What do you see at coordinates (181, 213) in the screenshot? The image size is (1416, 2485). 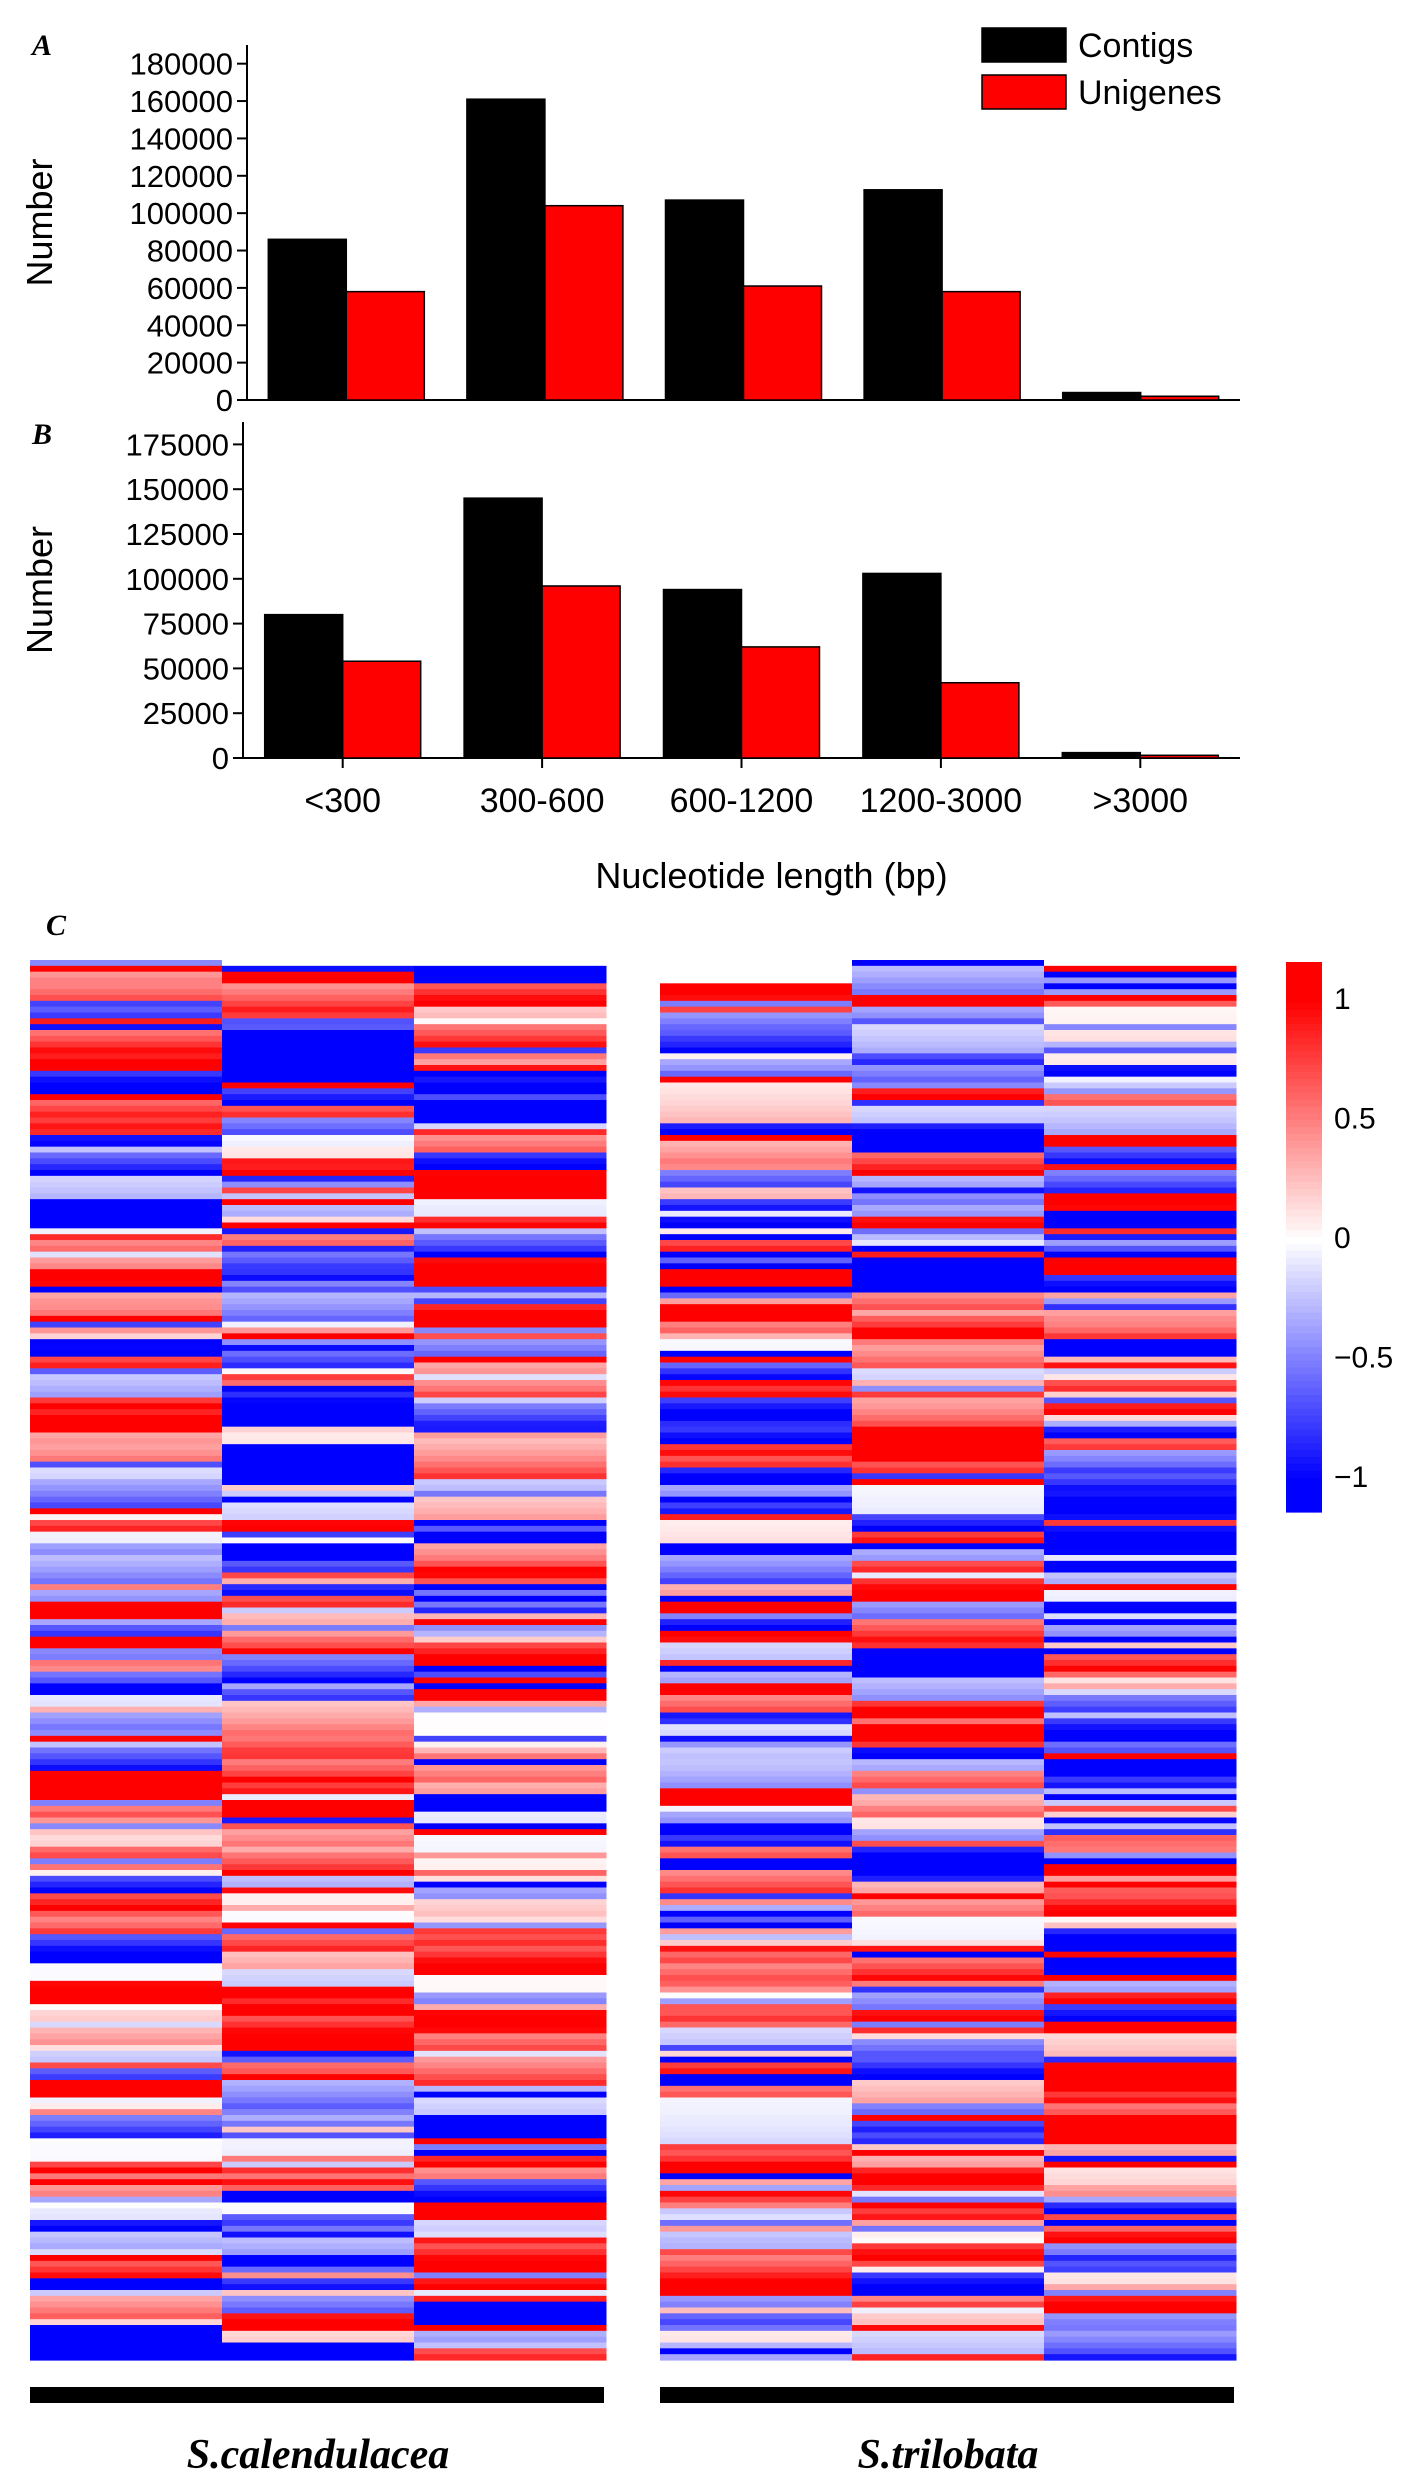 I see `y-tick-label: 100000` at bounding box center [181, 213].